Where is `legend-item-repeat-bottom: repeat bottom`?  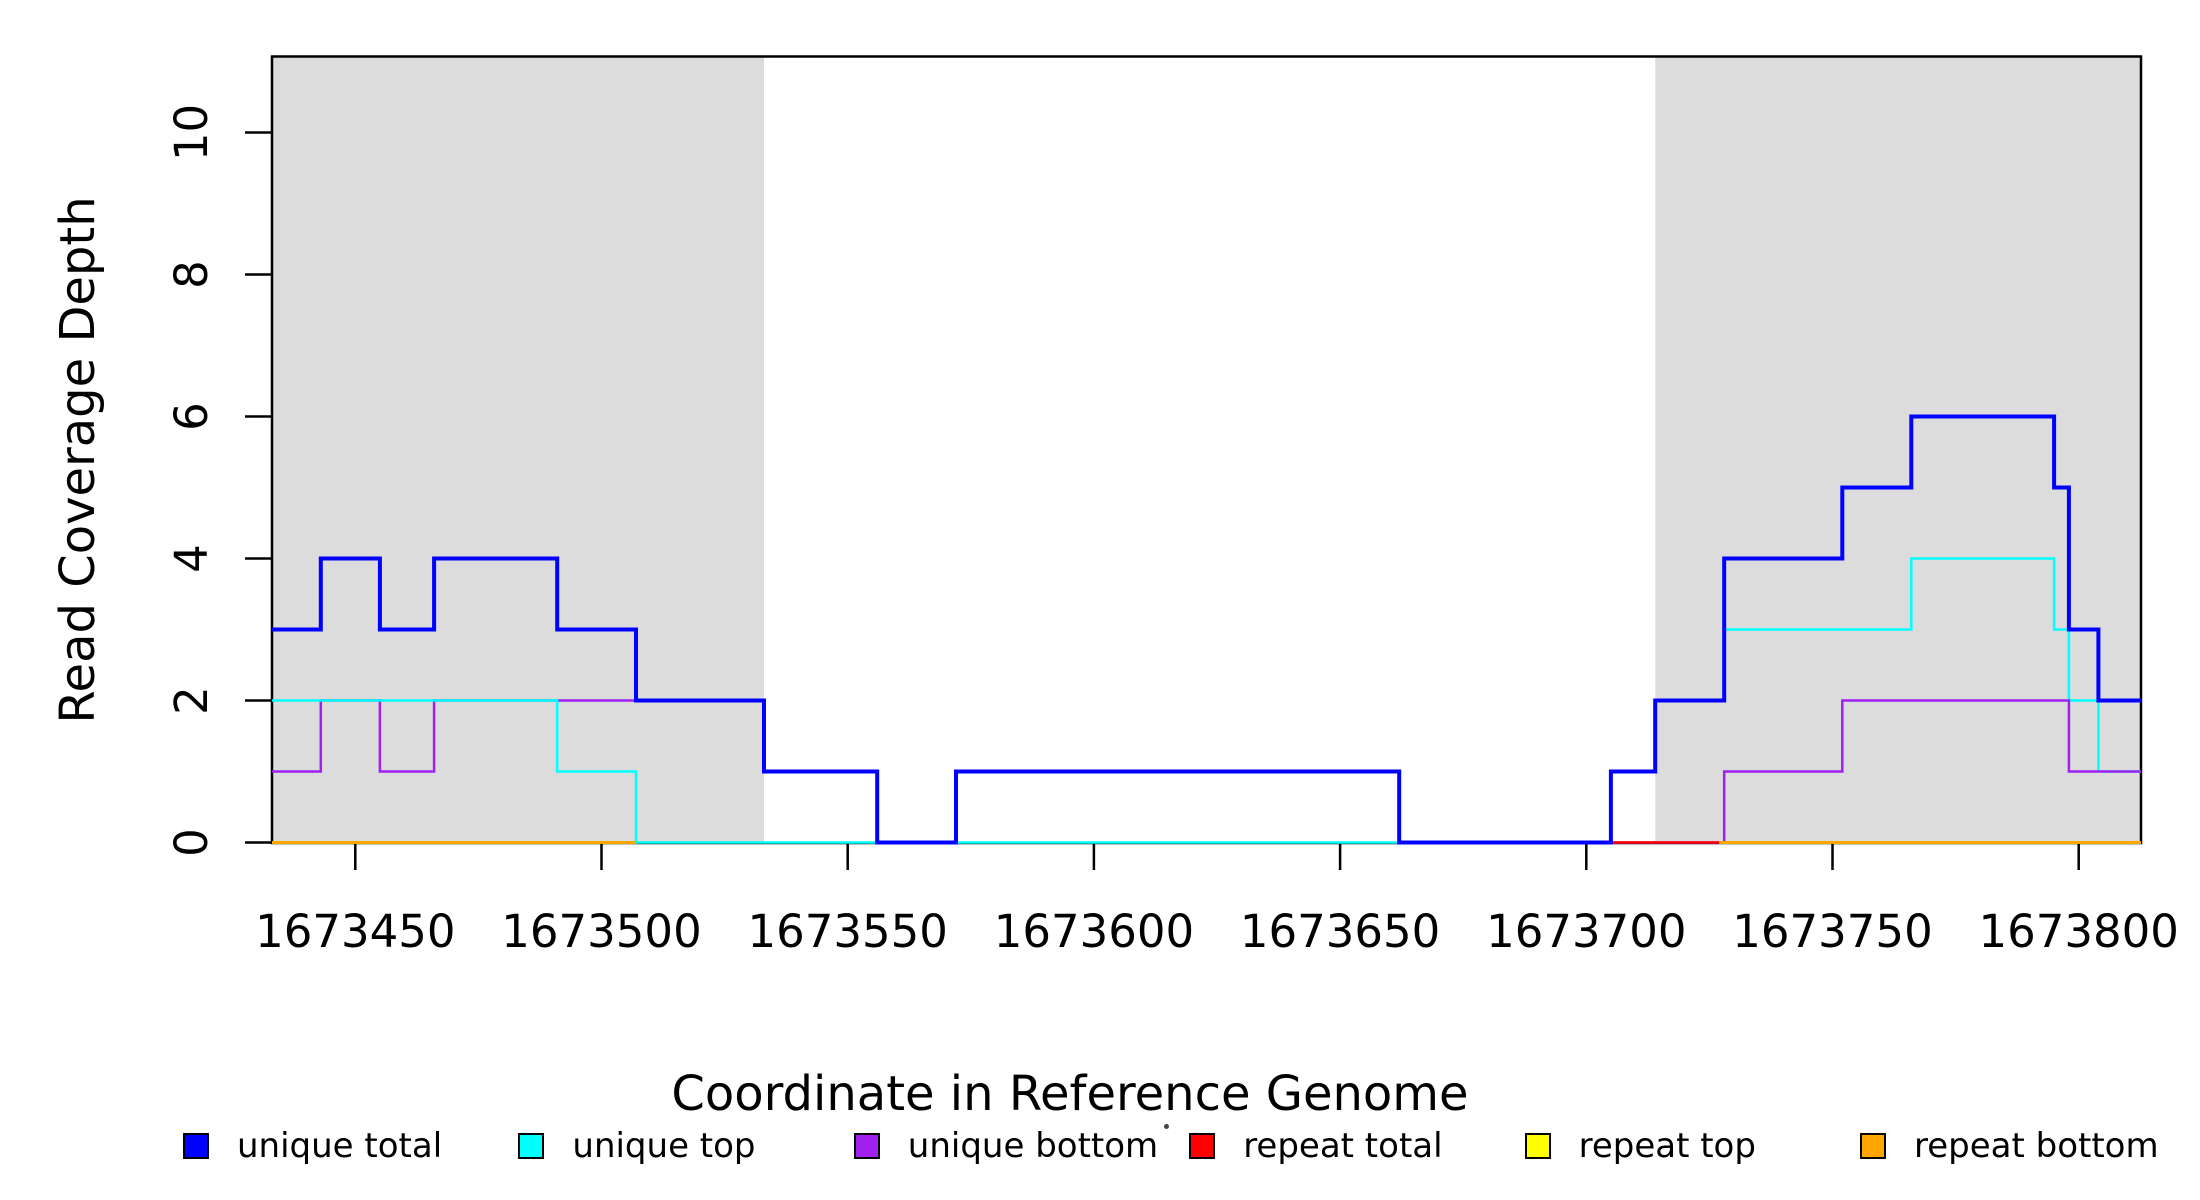 legend-item-repeat-bottom: repeat bottom is located at coordinates (2009, 1146).